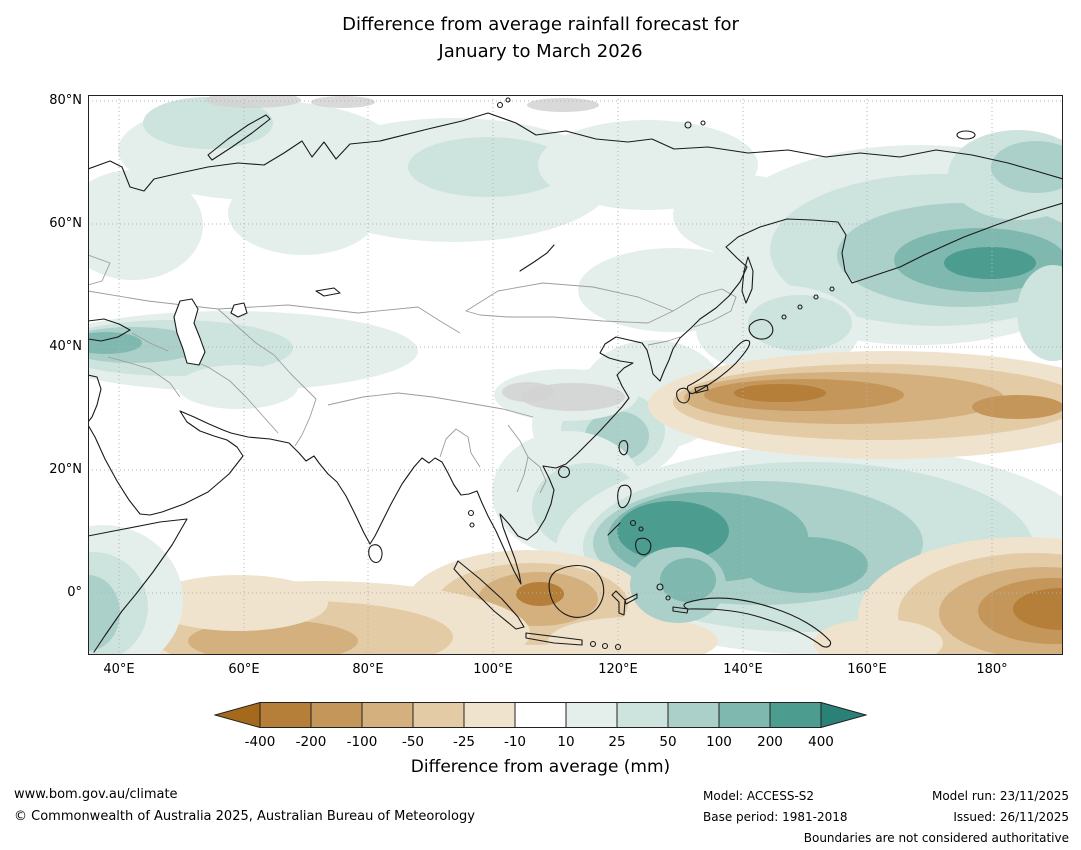  What do you see at coordinates (618, 669) in the screenshot?
I see `lon-label-120e: 120°E` at bounding box center [618, 669].